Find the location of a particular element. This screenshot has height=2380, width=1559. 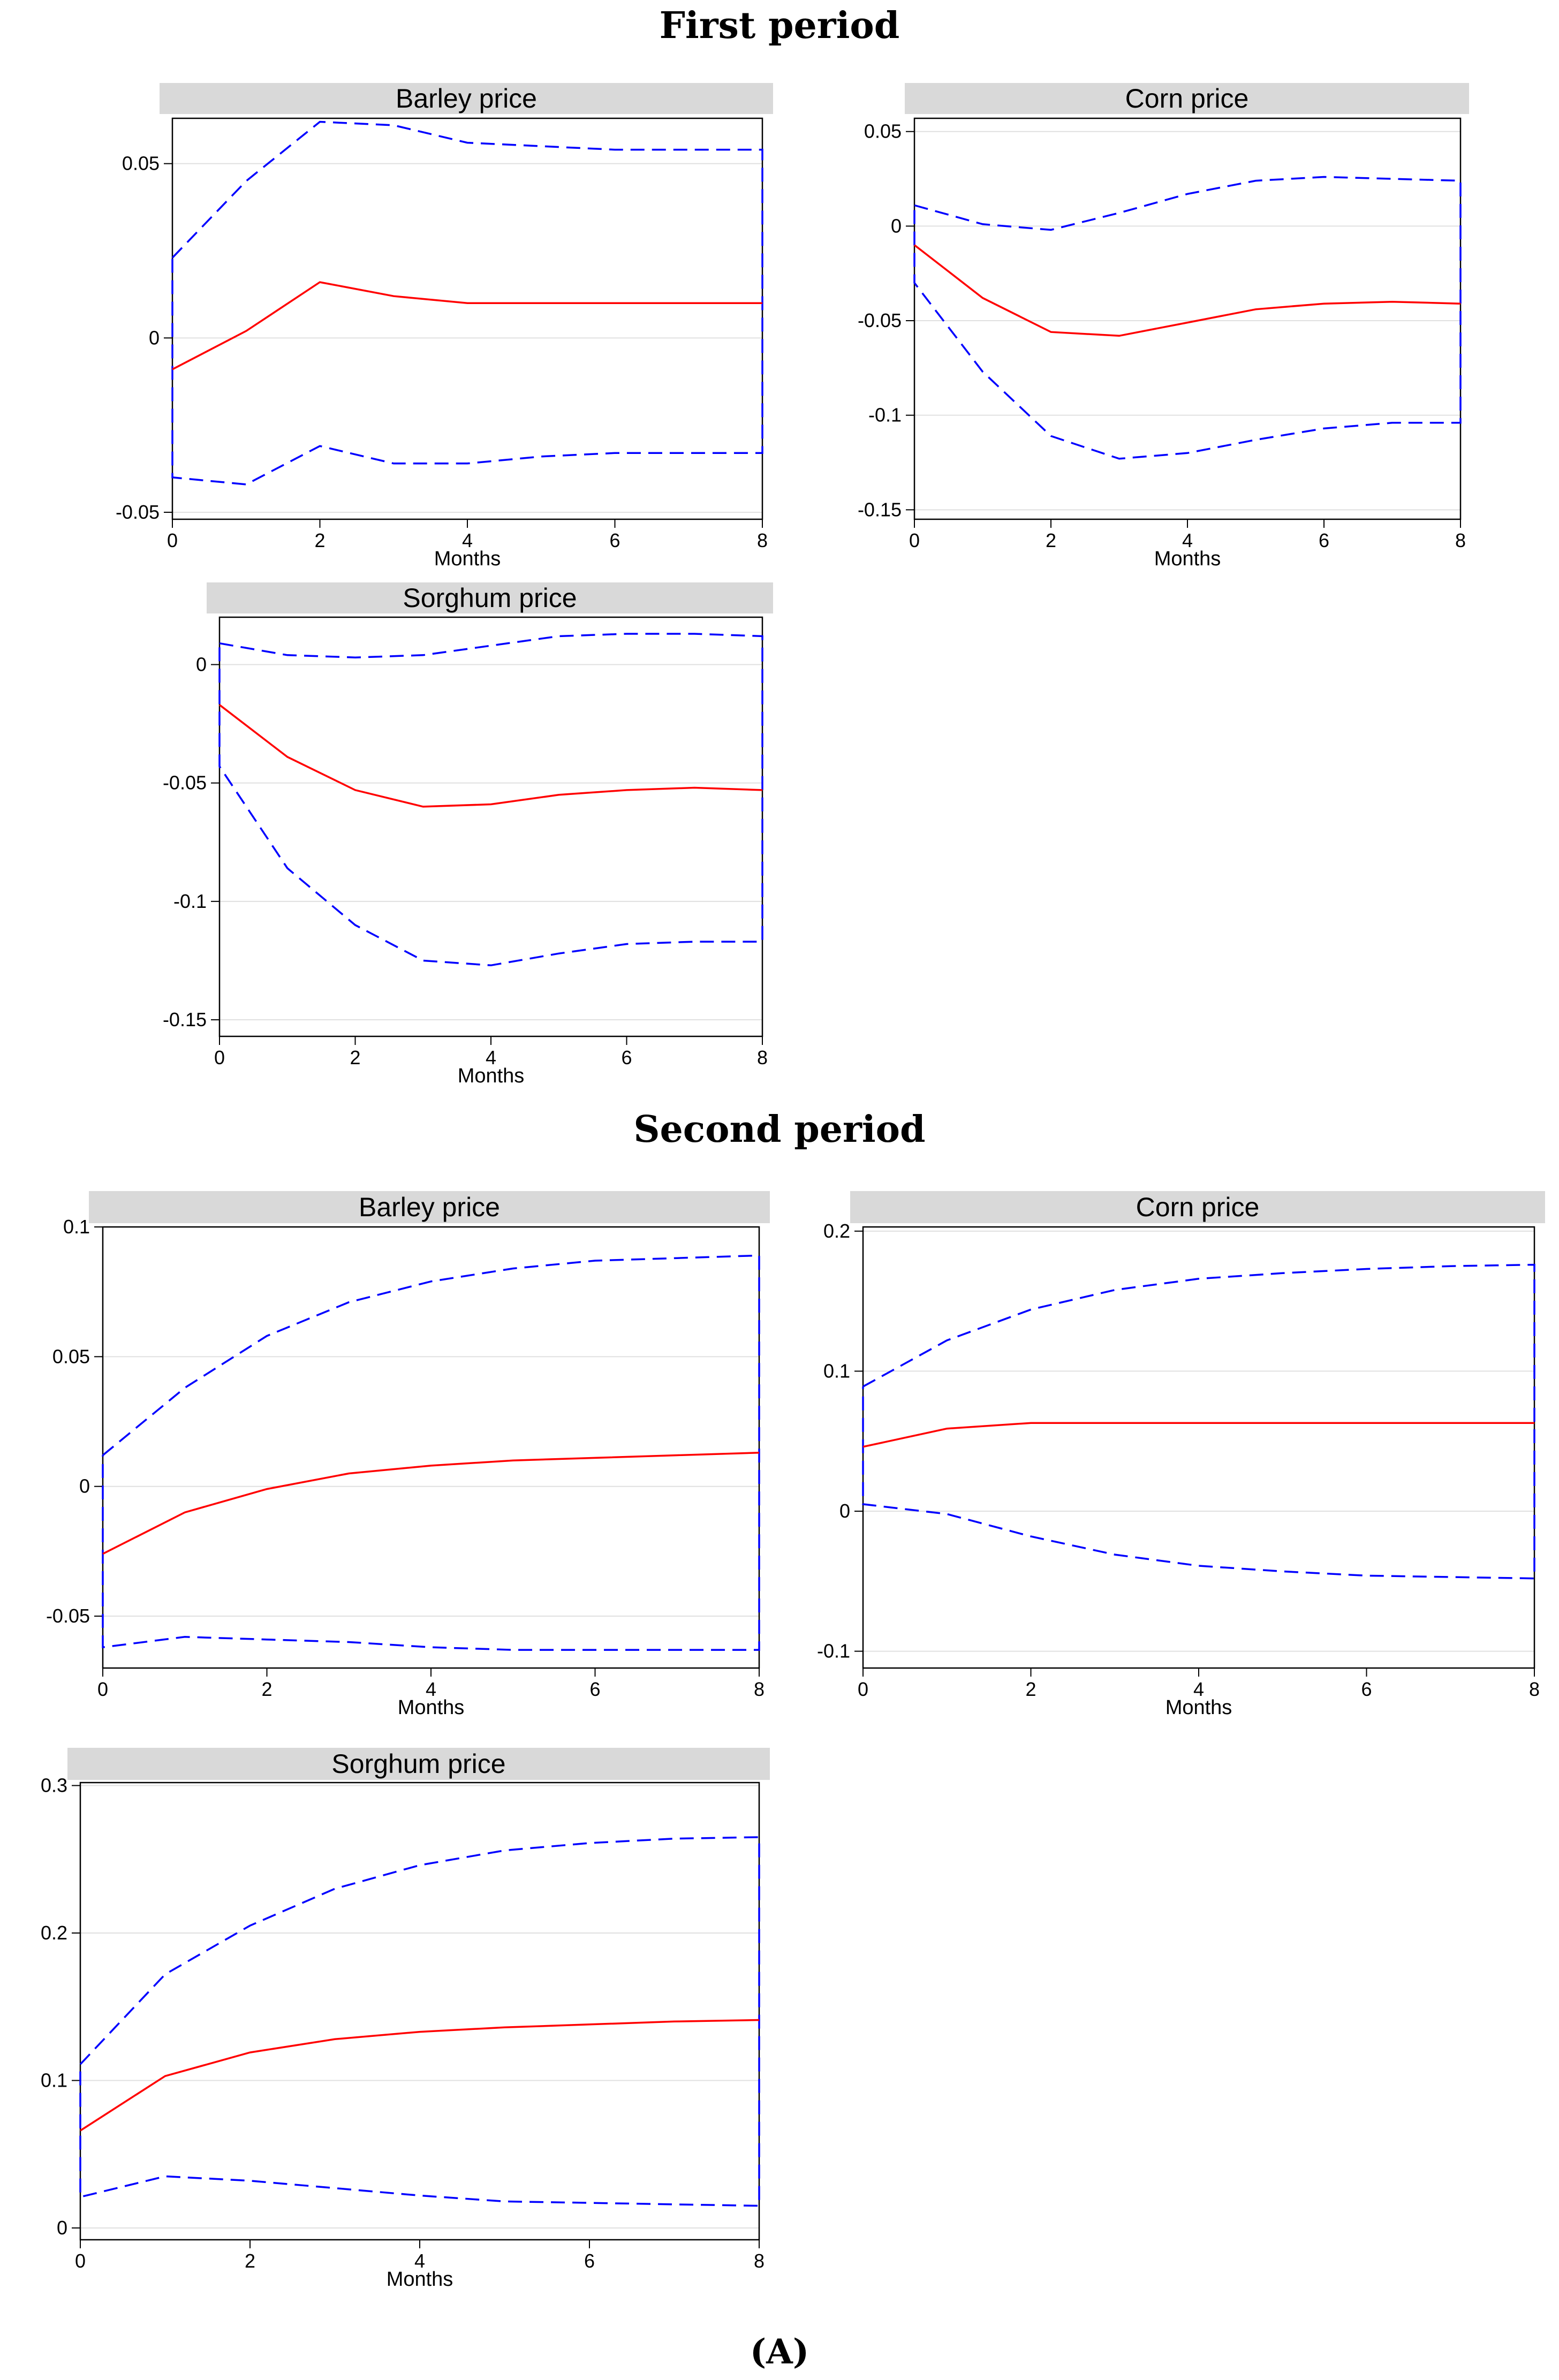

chart-1-xtick-label: 6 is located at coordinates (1324, 540).